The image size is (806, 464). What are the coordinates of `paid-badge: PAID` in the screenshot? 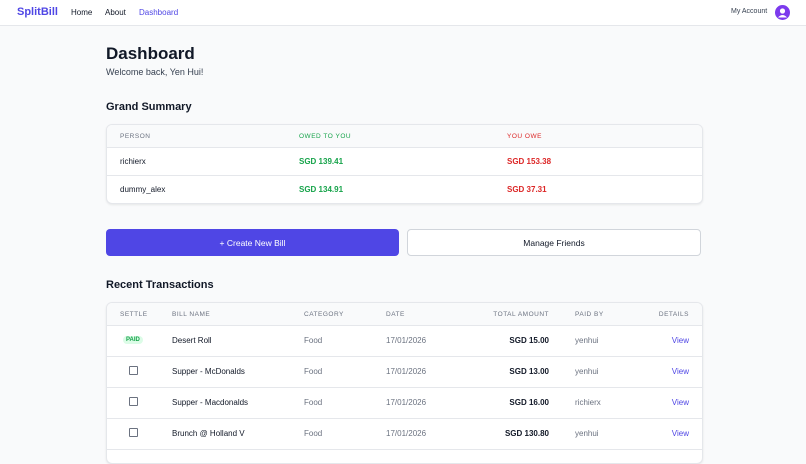 It's located at (133, 340).